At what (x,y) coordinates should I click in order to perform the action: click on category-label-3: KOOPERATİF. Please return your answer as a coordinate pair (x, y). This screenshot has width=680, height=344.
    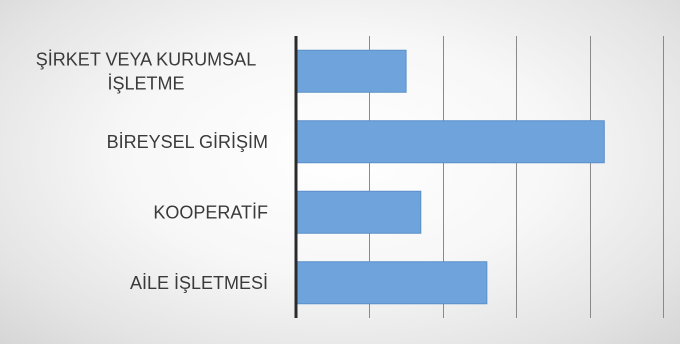
    Looking at the image, I should click on (210, 212).